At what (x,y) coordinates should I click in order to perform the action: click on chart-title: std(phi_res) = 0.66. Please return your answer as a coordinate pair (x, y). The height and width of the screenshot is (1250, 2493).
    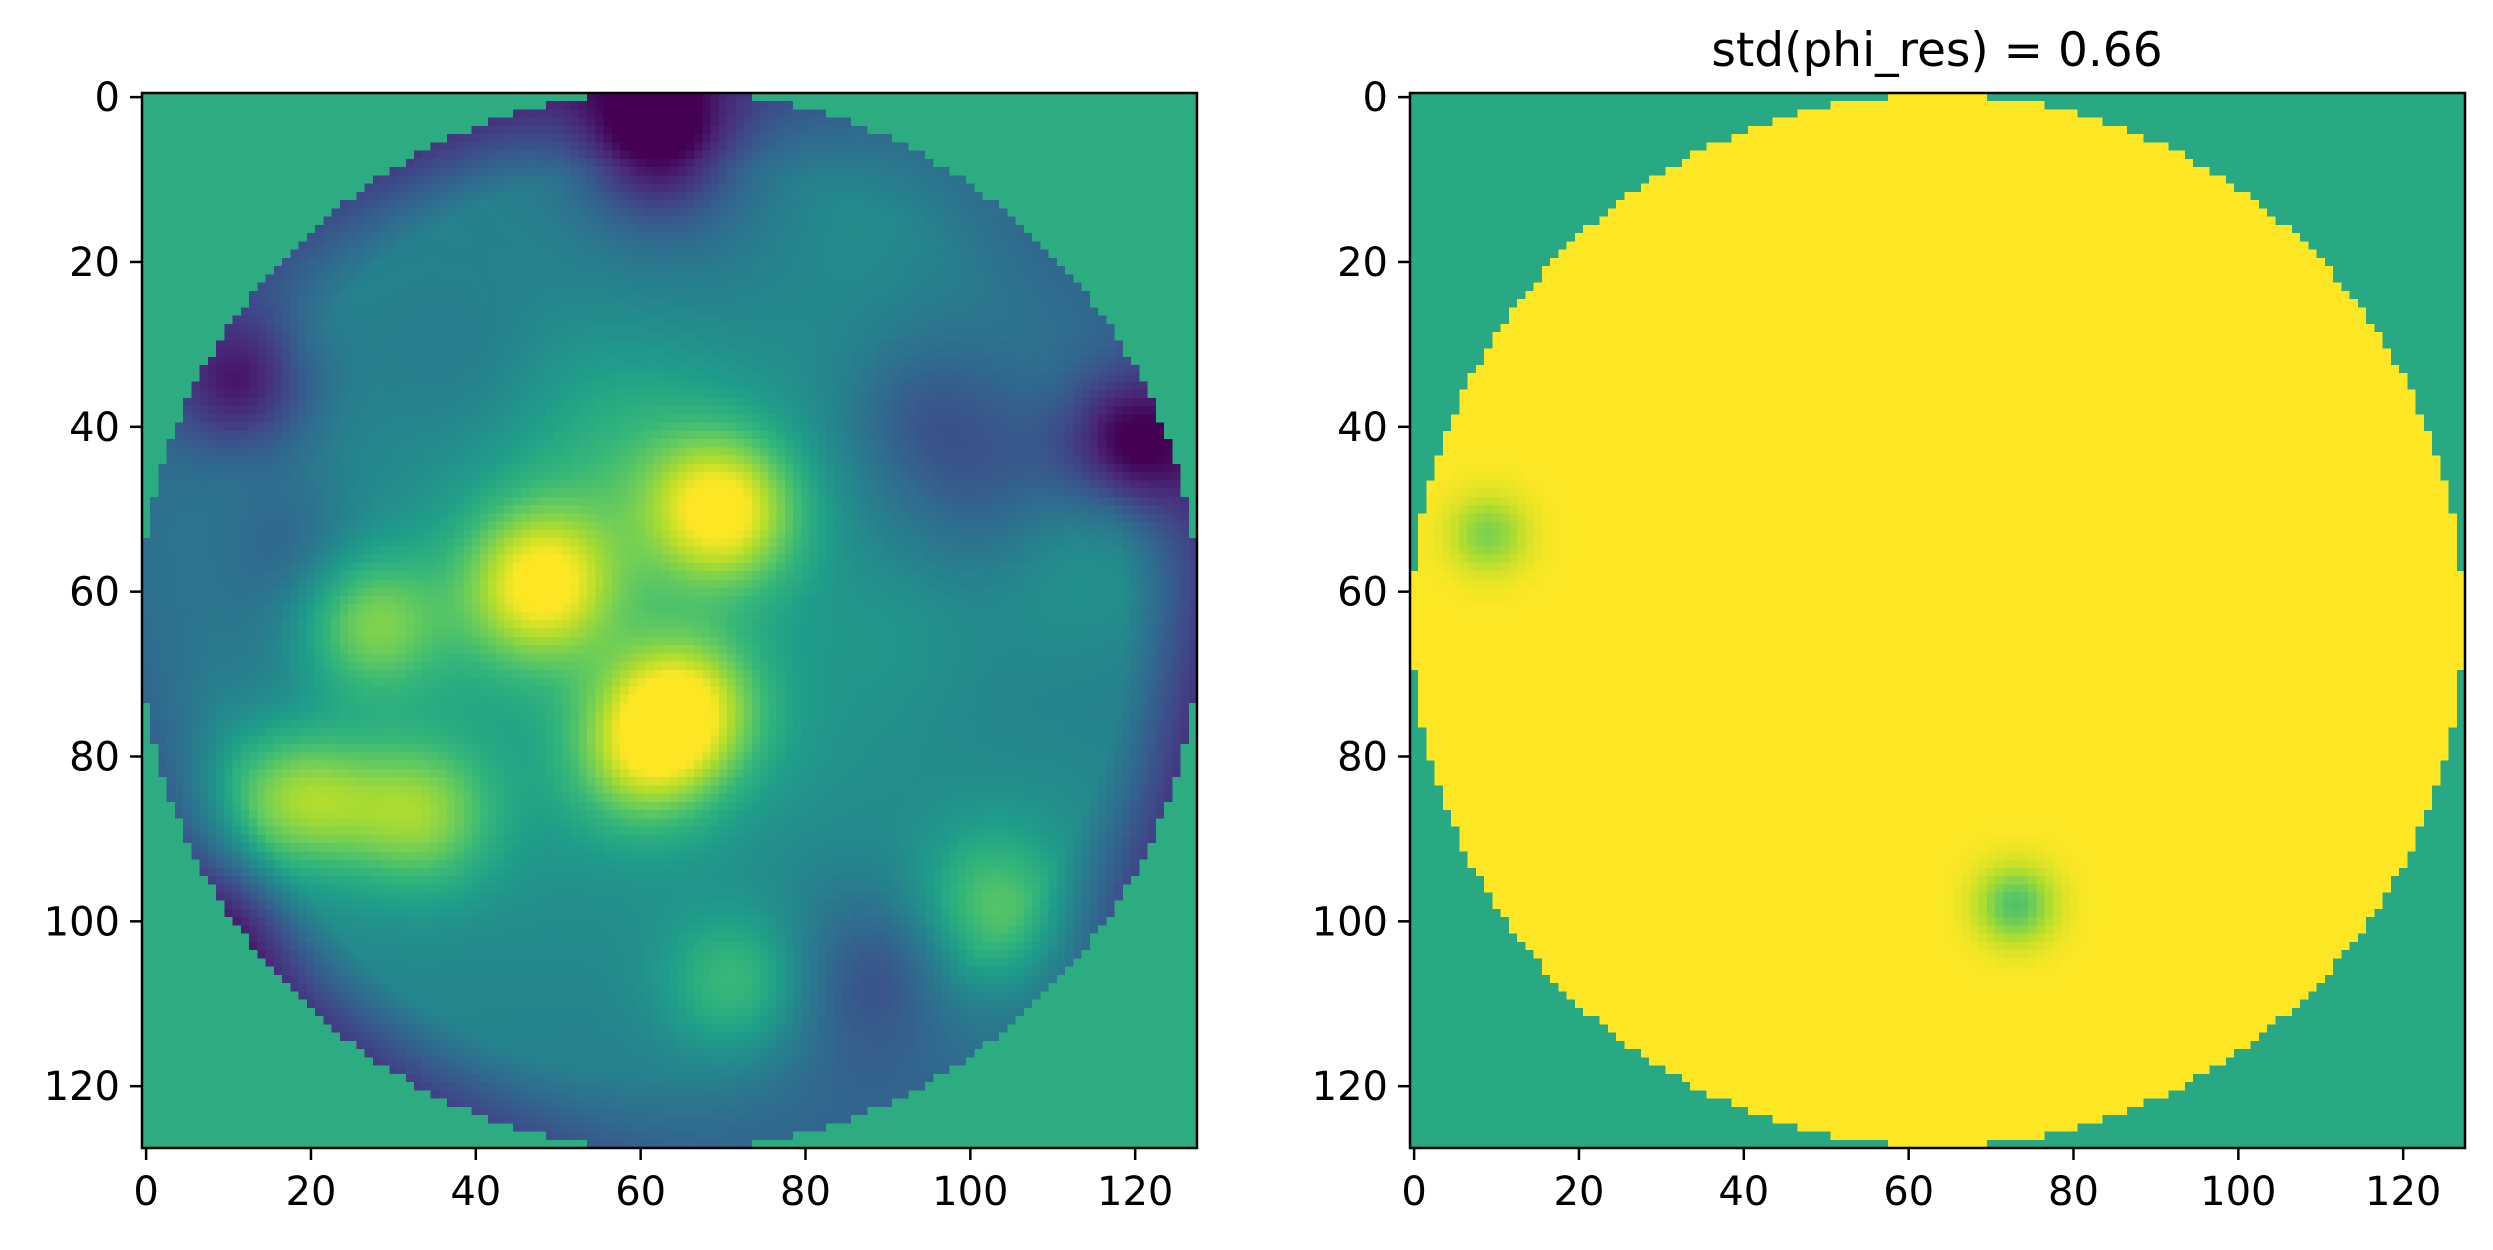
    Looking at the image, I should click on (1936, 50).